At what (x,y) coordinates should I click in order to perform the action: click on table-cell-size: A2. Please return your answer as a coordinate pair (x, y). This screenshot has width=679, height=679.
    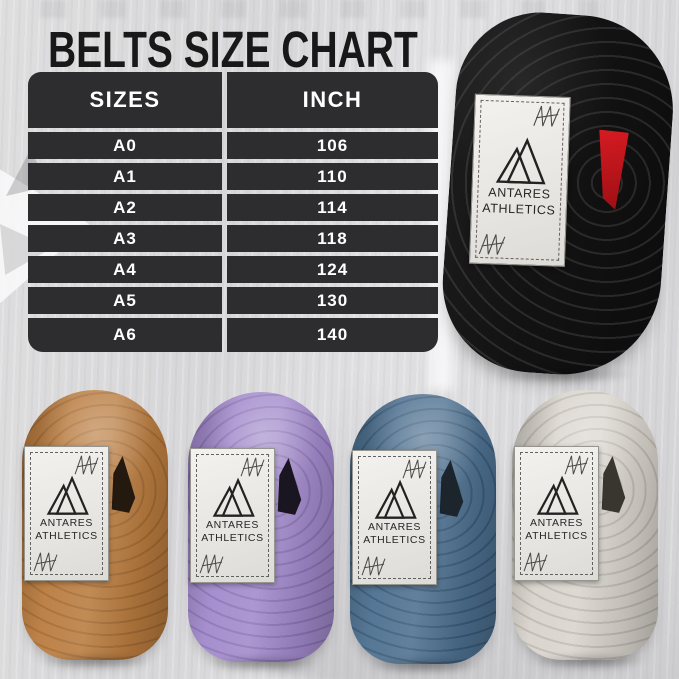
    Looking at the image, I should click on (125, 207).